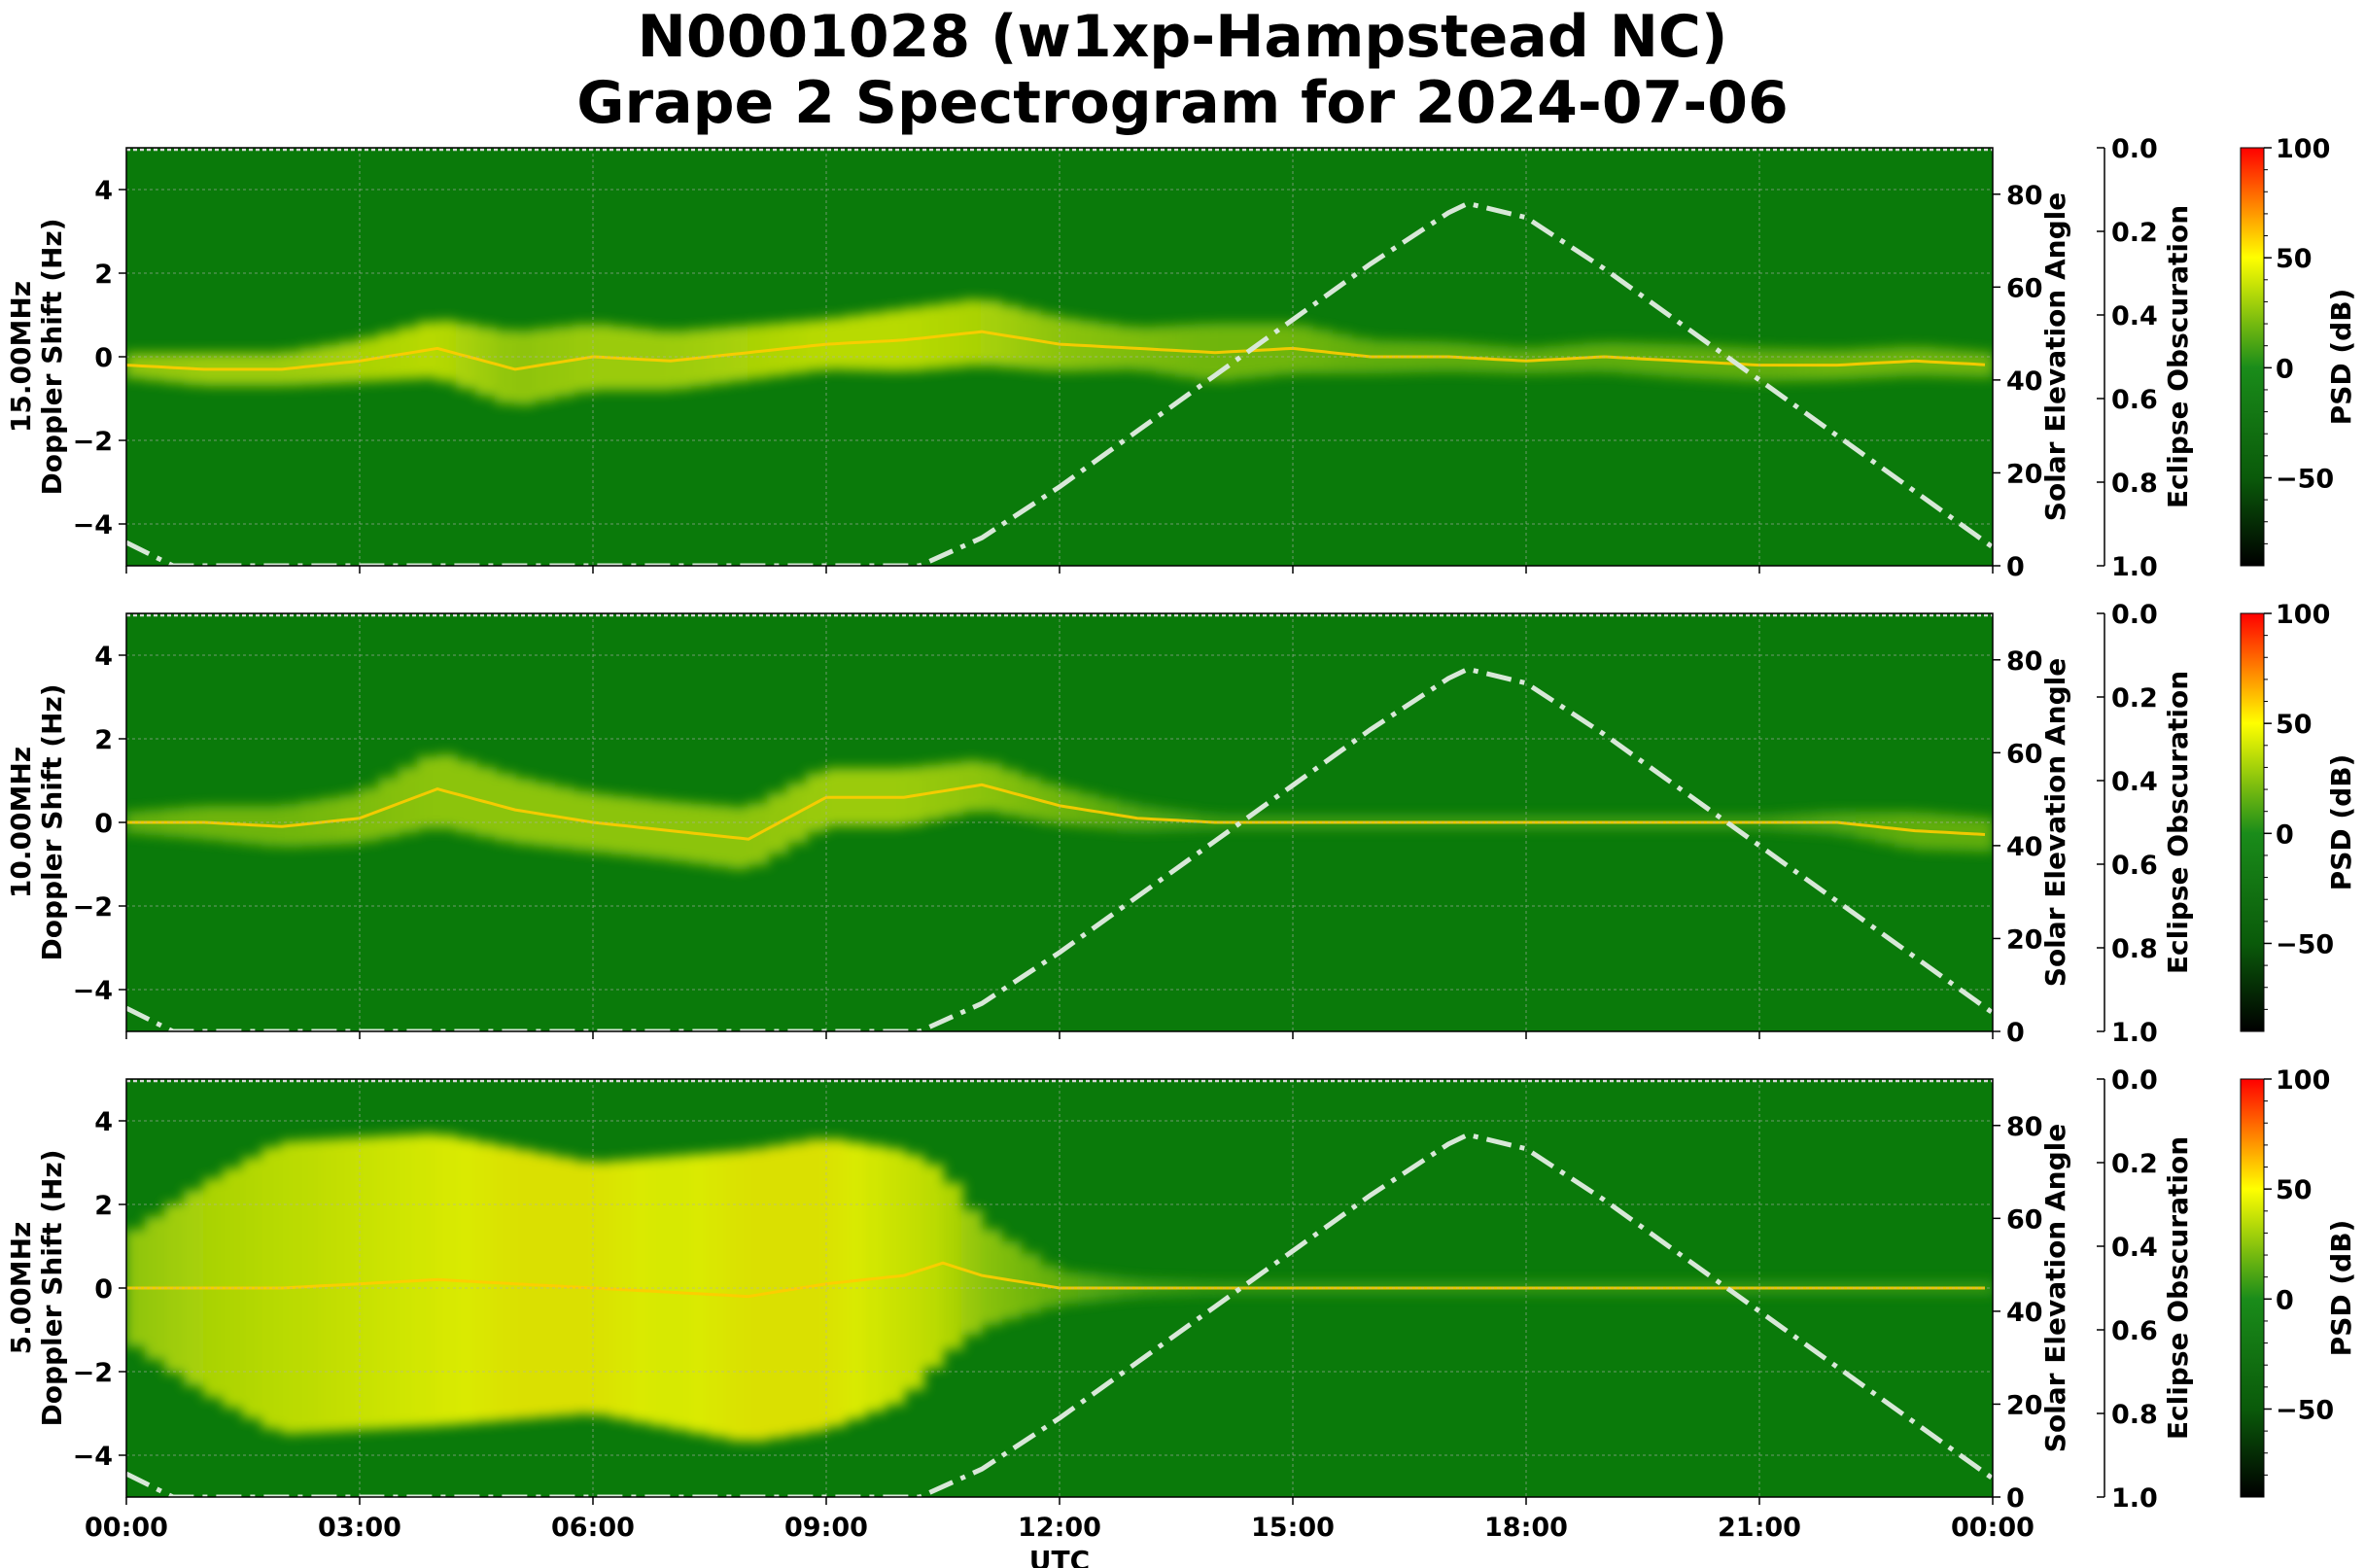  What do you see at coordinates (1526, 1528) in the screenshot?
I see `x-tick-label: 18:00` at bounding box center [1526, 1528].